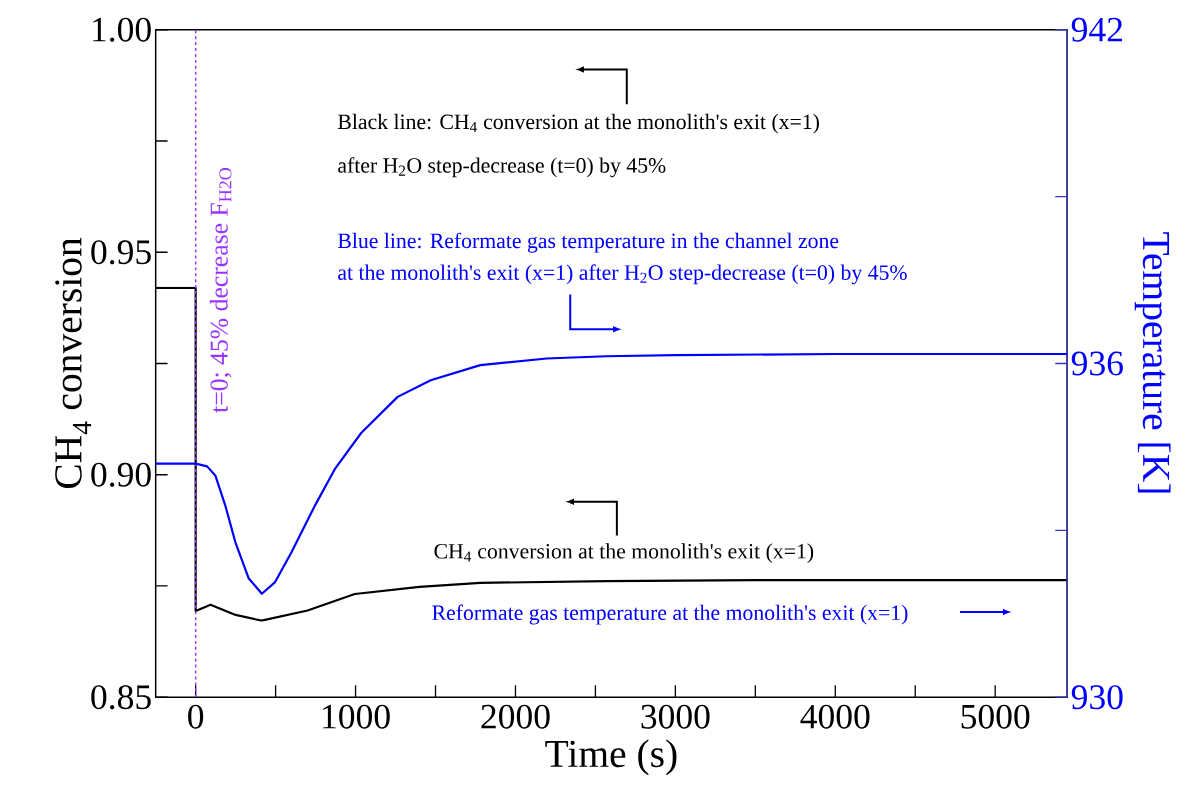 This screenshot has width=1204, height=788. Describe the element at coordinates (121, 252) in the screenshot. I see `y-tick-label: 0.95` at that location.